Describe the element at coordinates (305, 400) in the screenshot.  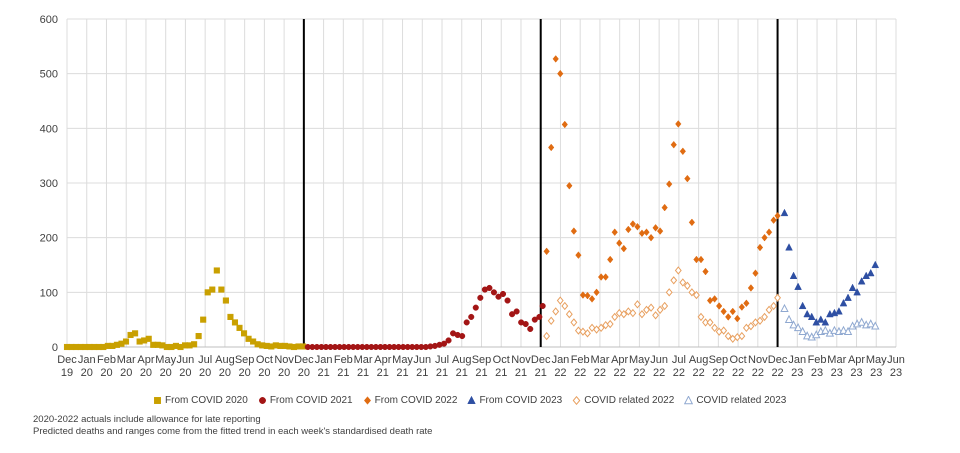
I see `legend-item: From COVID 2021` at that location.